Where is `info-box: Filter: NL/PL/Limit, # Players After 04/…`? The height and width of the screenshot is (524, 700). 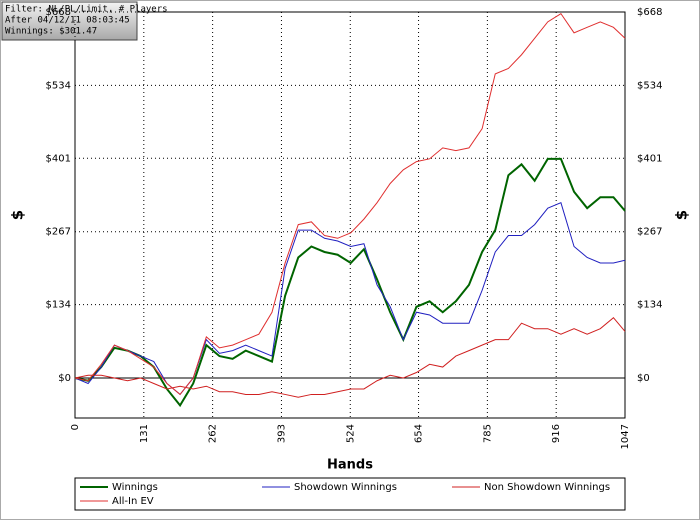
info-box: Filter: NL/PL/Limit, # Players After 04/… is located at coordinates (84, 21).